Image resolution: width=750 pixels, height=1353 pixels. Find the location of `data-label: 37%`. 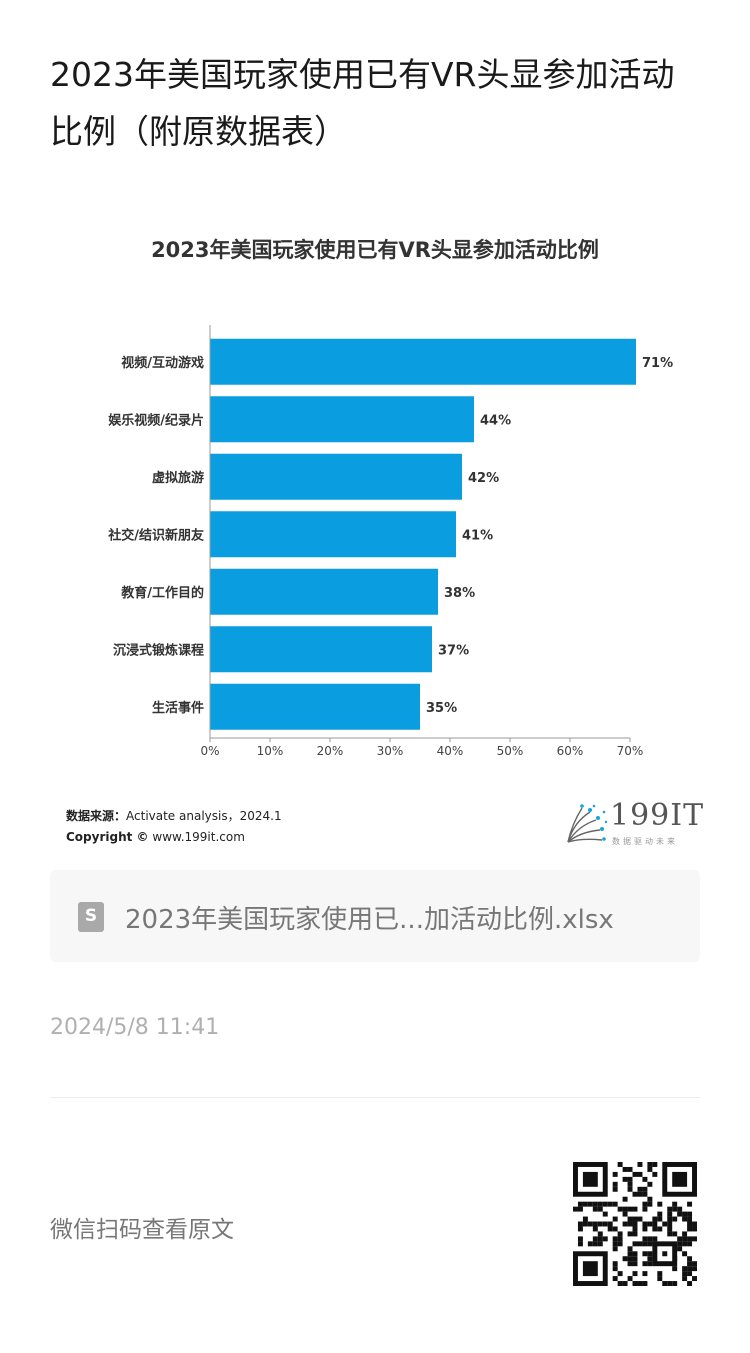

data-label: 37% is located at coordinates (453, 650).